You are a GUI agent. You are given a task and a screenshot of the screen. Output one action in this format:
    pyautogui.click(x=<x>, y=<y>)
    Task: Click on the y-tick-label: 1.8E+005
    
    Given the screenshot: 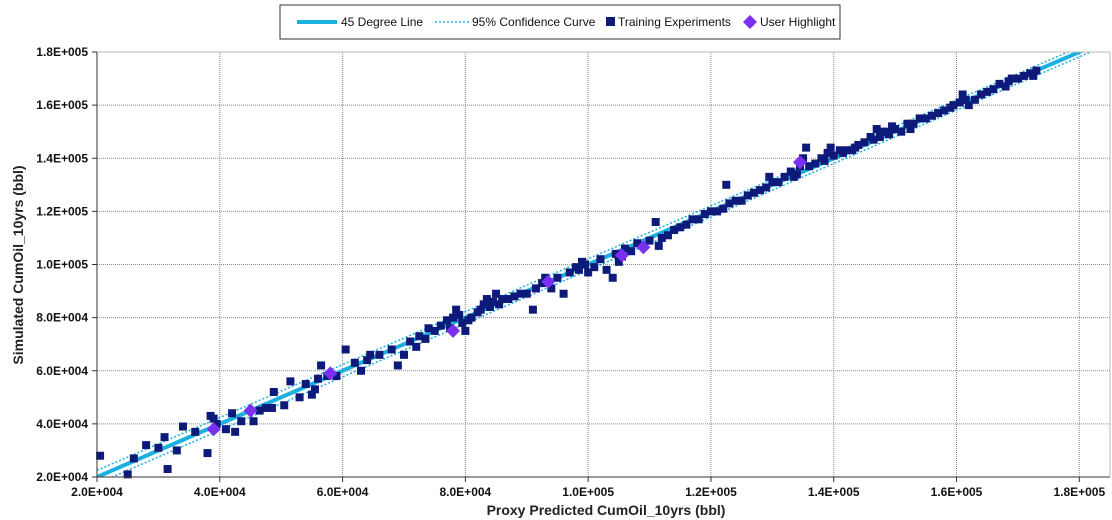 What is the action you would take?
    pyautogui.click(x=62, y=52)
    